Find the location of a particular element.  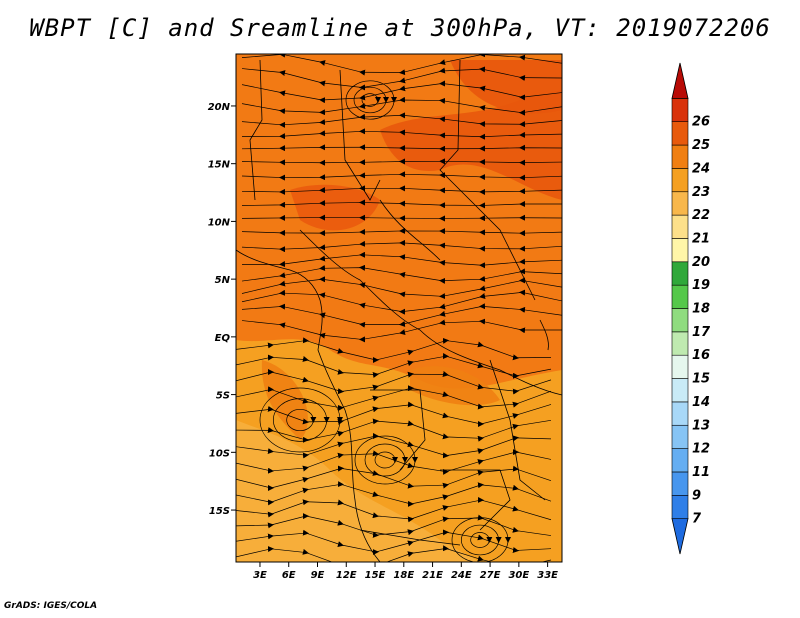

lon-tick-label: 15E is located at coordinates (375, 575).